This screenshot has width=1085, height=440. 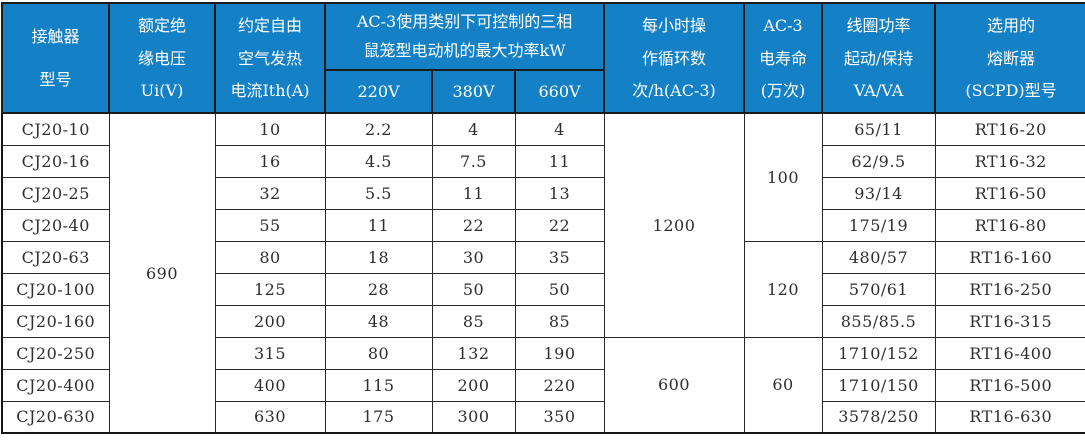 What do you see at coordinates (473, 353) in the screenshot?
I see `power-380v-cell: 132` at bounding box center [473, 353].